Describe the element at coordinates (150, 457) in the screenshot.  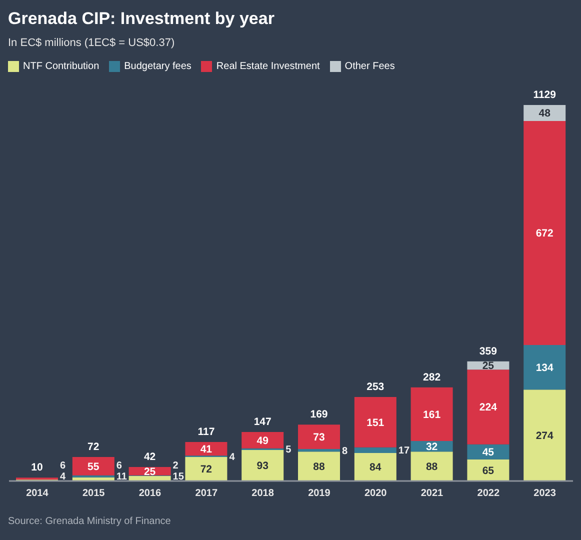
I see `total-label: 42` at that location.